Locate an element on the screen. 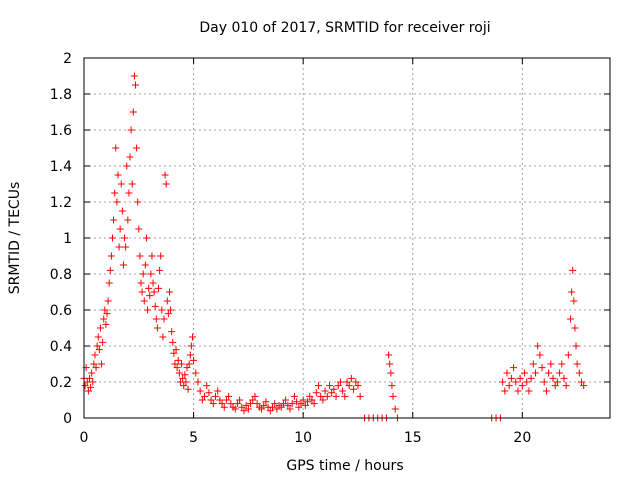 The height and width of the screenshot is (480, 640). y-tick-label: 1.8 is located at coordinates (61, 95).